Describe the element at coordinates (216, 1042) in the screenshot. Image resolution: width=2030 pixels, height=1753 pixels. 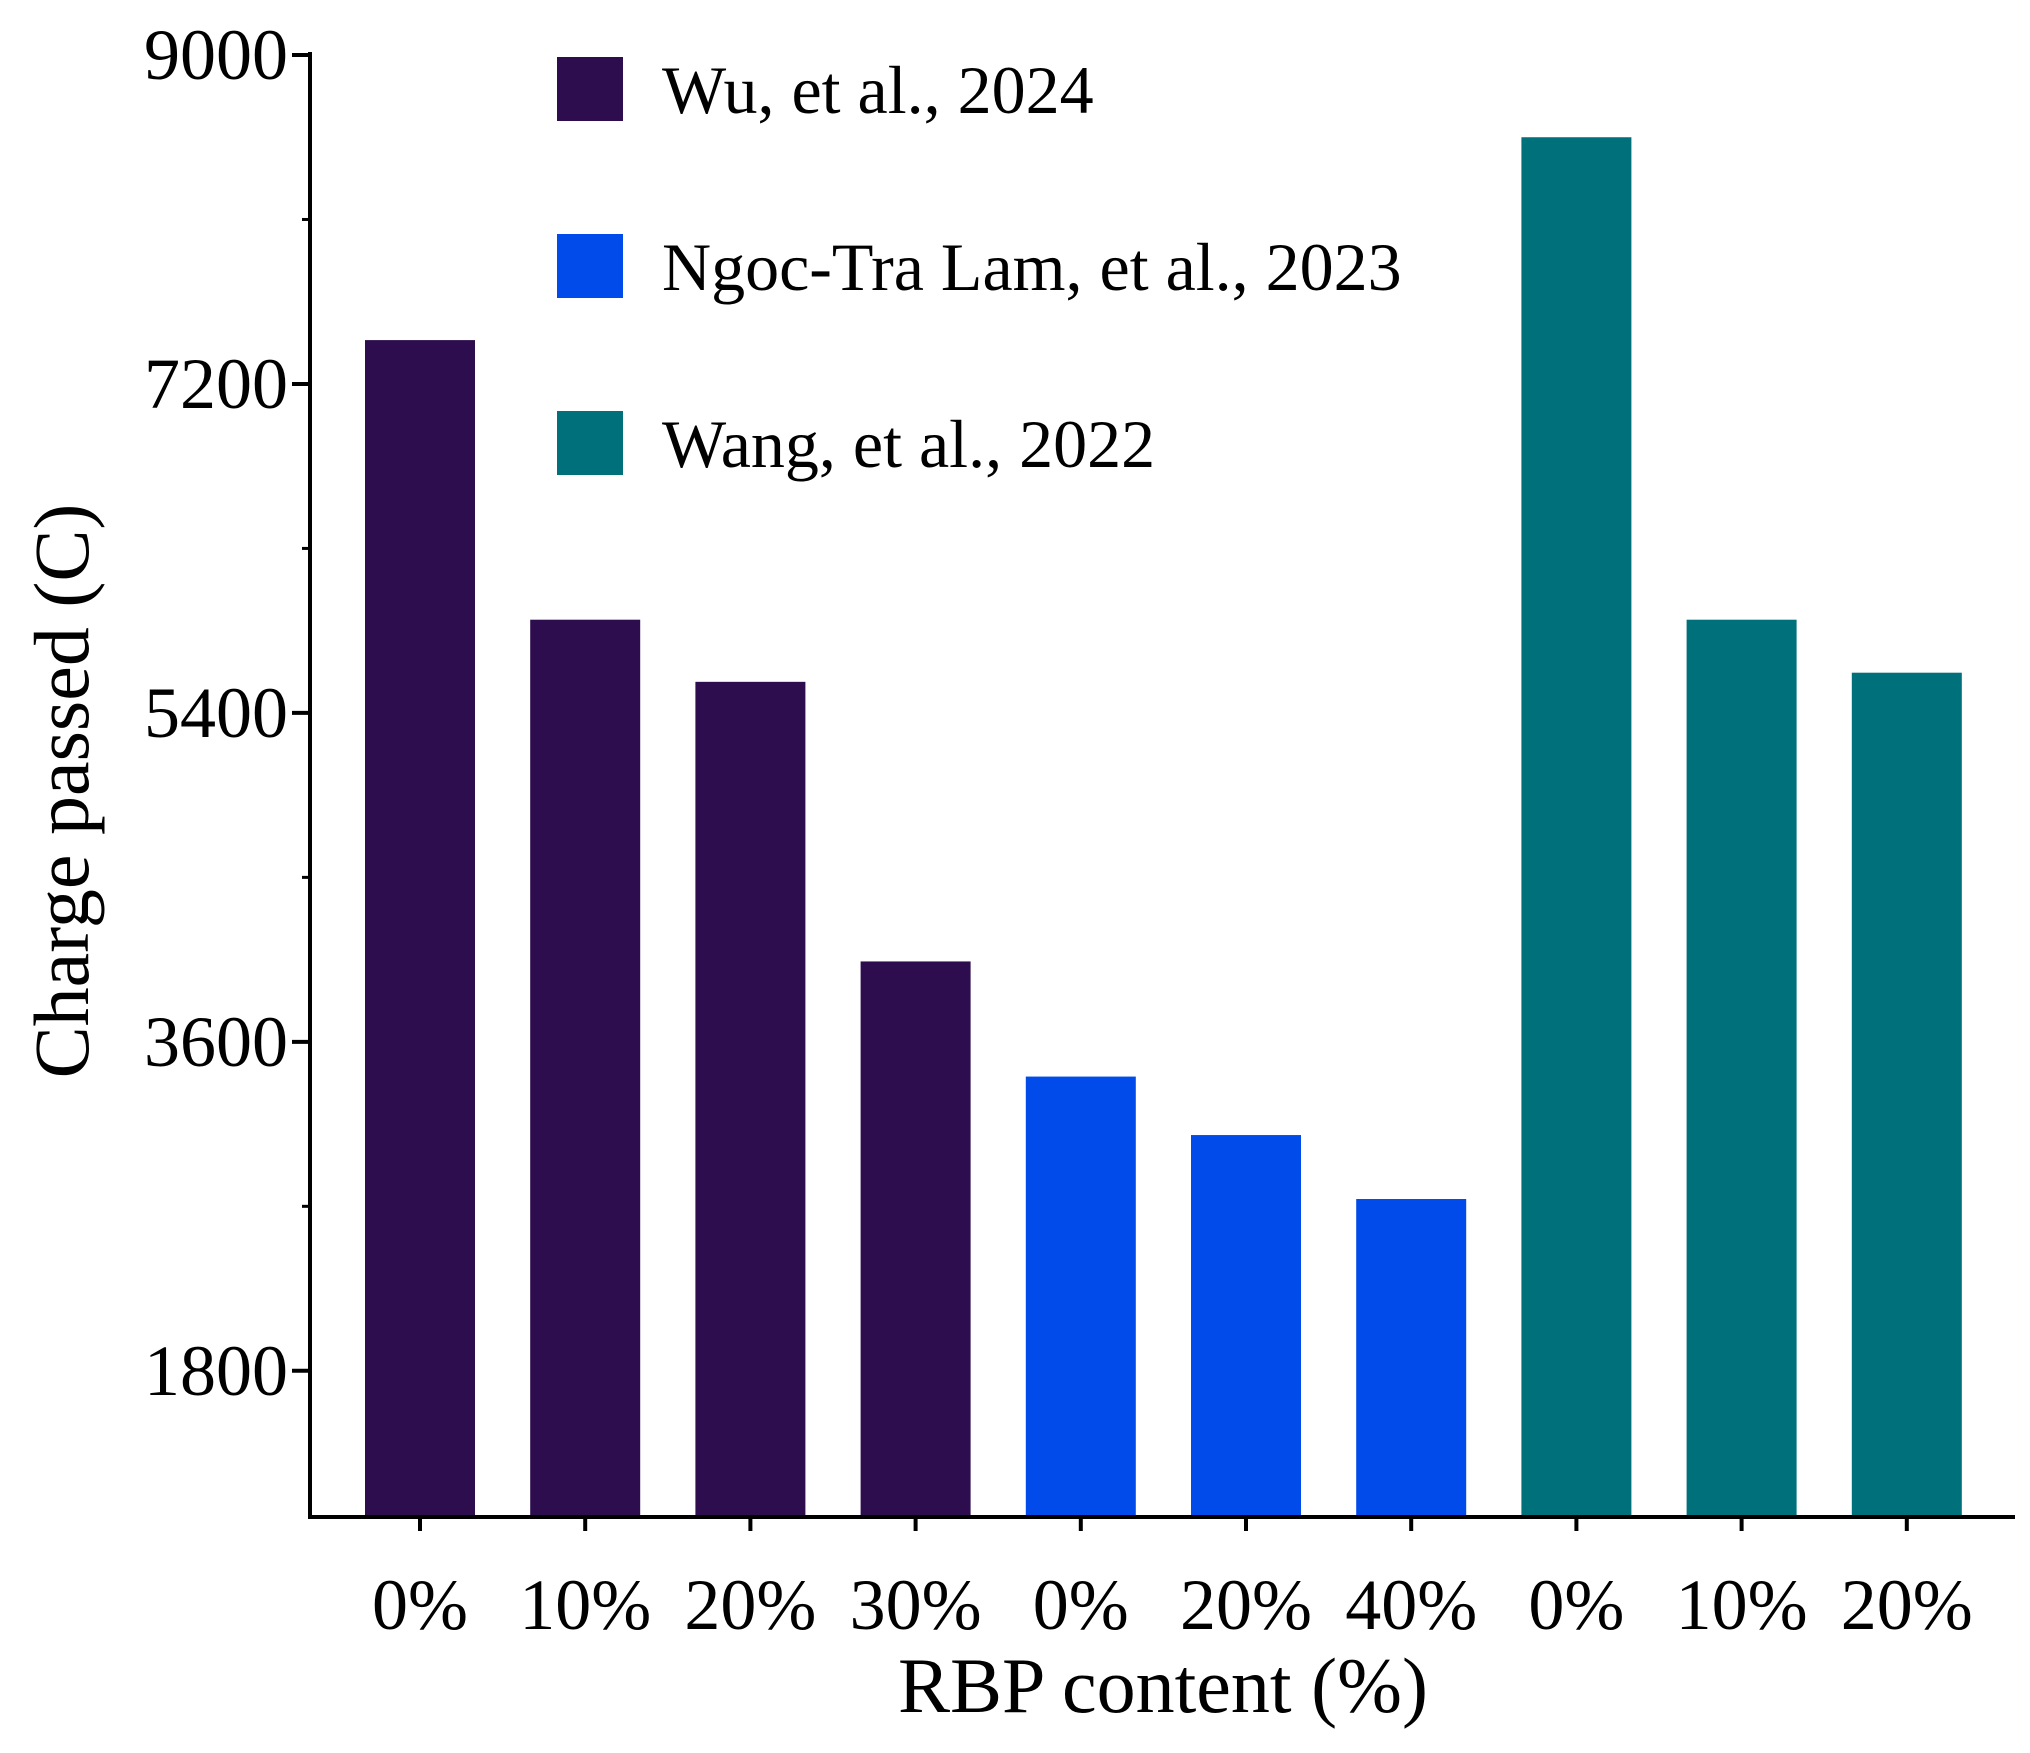
I see `y-tick-label: 3600` at that location.